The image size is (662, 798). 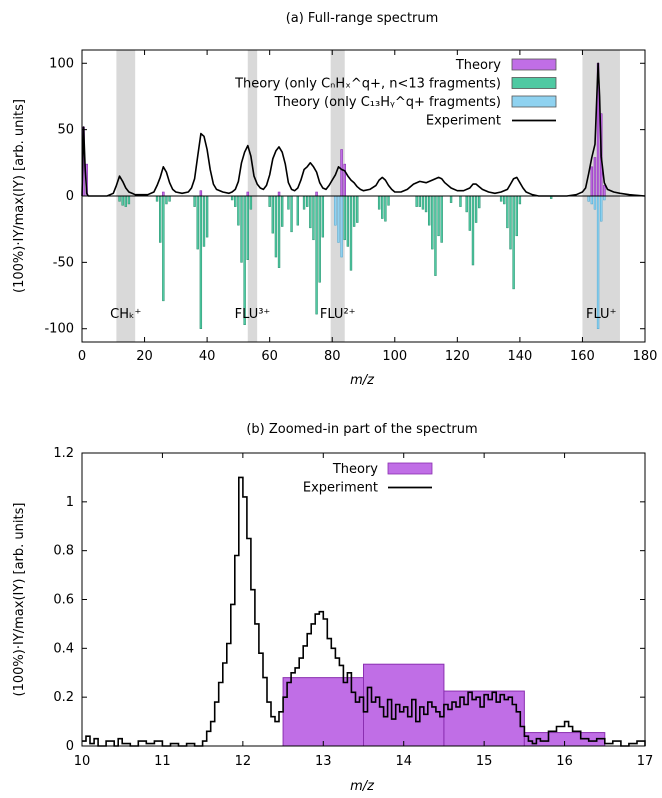 What do you see at coordinates (63, 453) in the screenshot?
I see `y-tick-label: 1.2` at bounding box center [63, 453].